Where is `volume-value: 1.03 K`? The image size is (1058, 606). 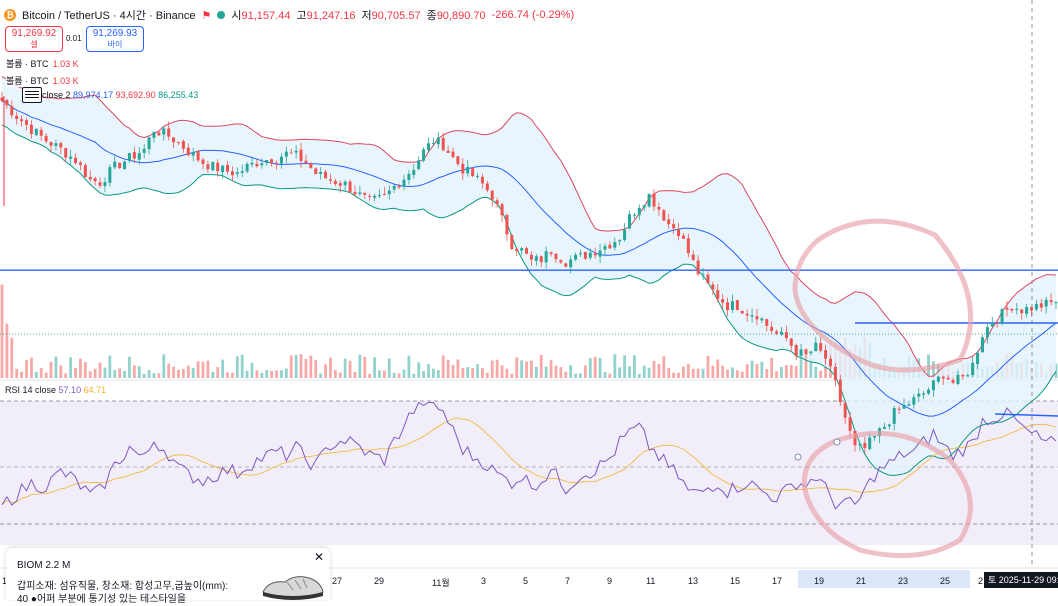
volume-value: 1.03 K is located at coordinates (65, 81).